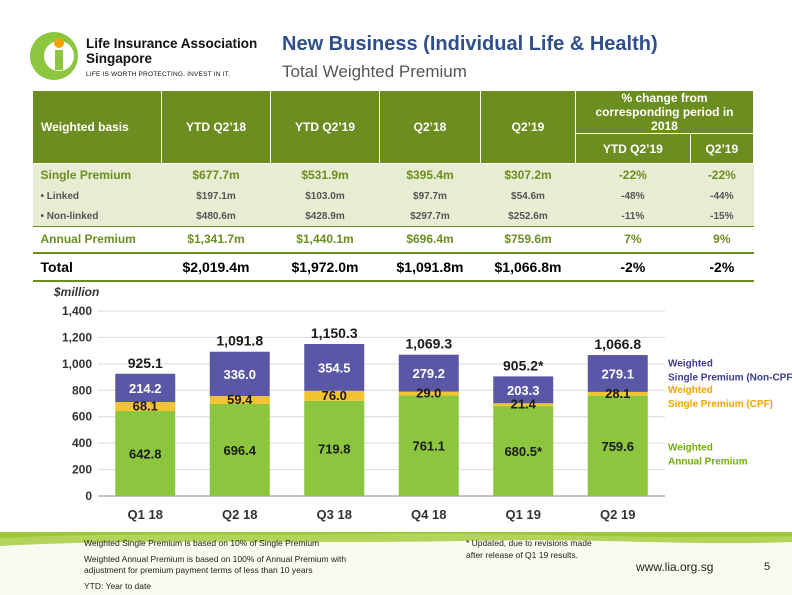 The width and height of the screenshot is (792, 595). I want to click on col-header: Q2’18, so click(430, 127).